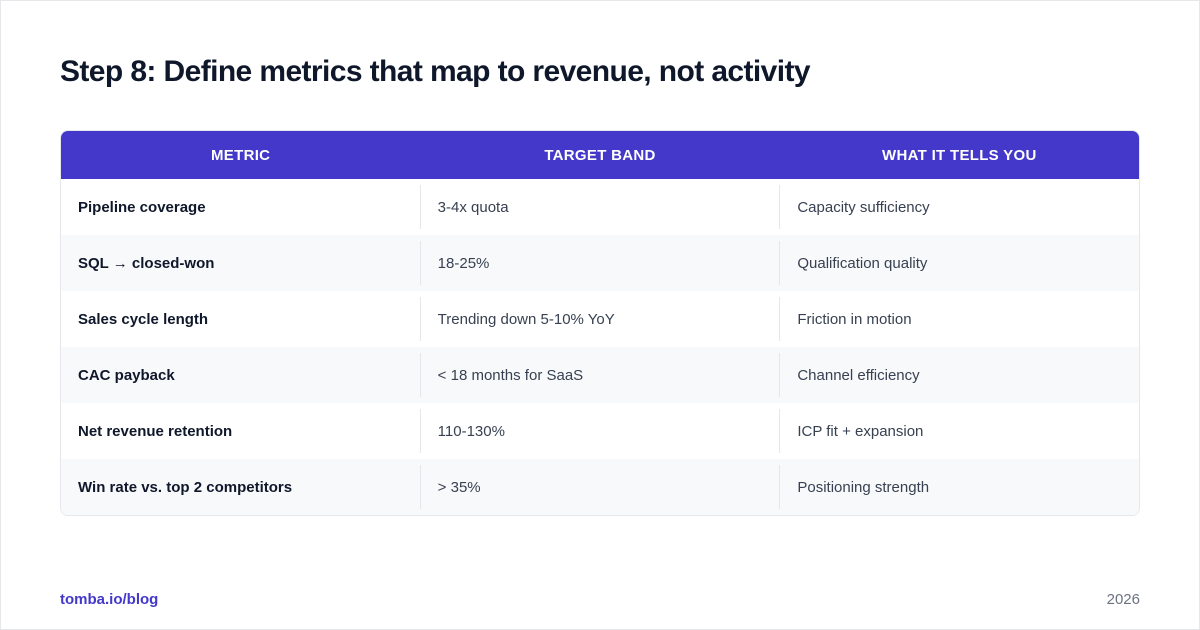  I want to click on target-band-cell: < 18 months for SaaS, so click(599, 375).